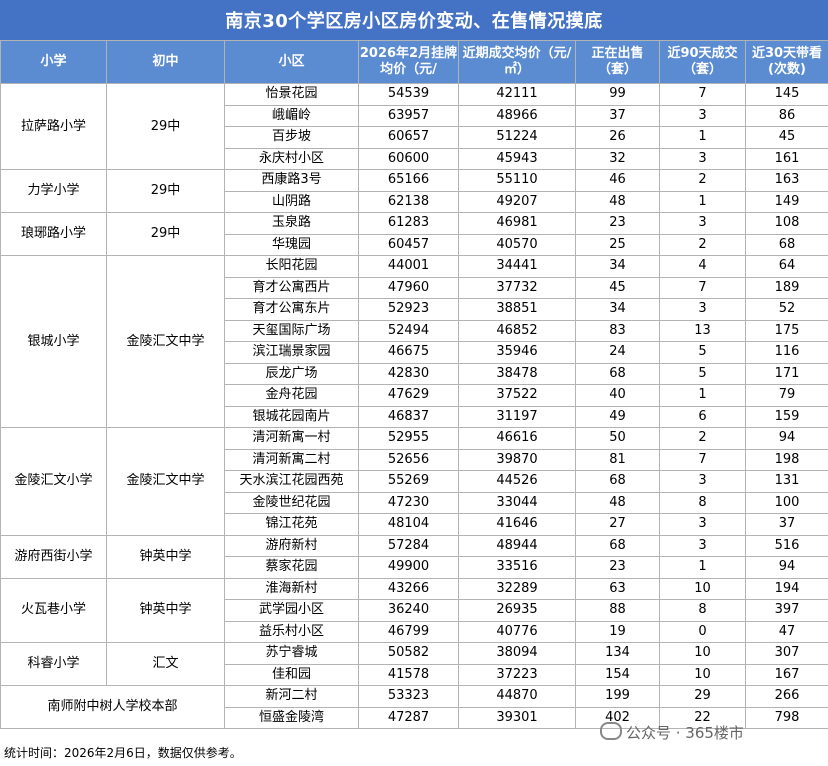 Image resolution: width=828 pixels, height=766 pixels. I want to click on community-cell: 华瑰园, so click(291, 244).